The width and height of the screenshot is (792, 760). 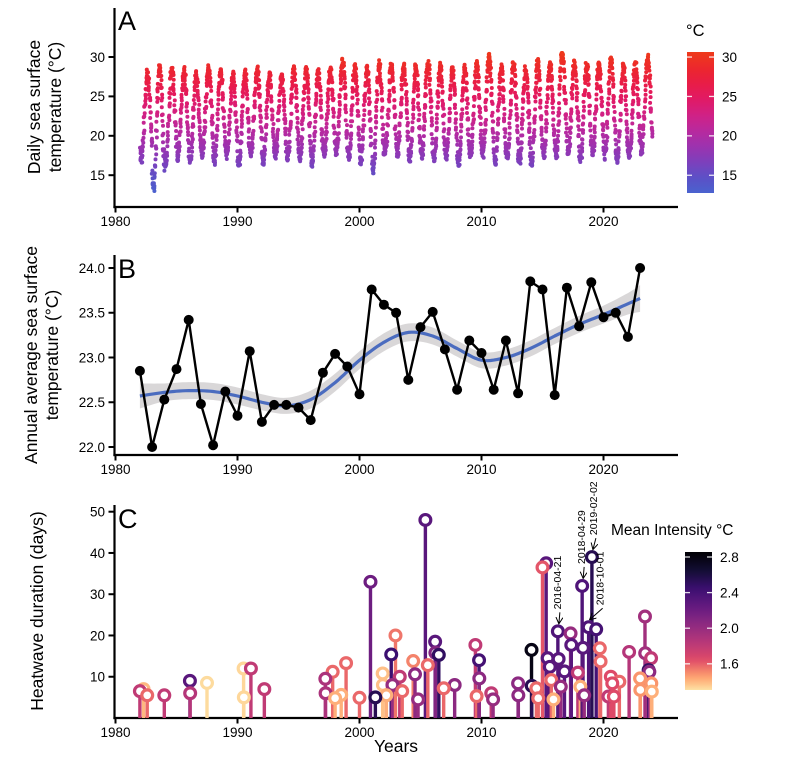 What do you see at coordinates (359, 732) in the screenshot?
I see `svg-text: 2000` at bounding box center [359, 732].